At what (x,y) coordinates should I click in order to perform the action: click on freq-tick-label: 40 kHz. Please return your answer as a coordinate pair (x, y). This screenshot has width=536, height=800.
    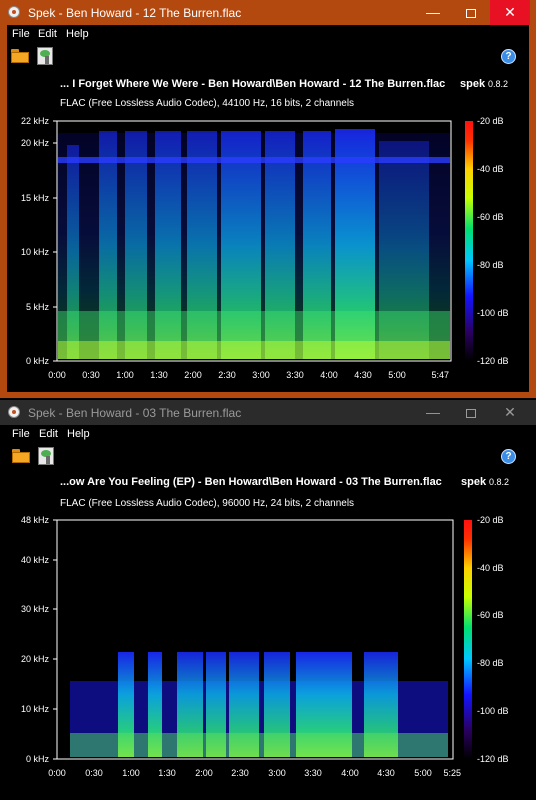
    Looking at the image, I should click on (35, 560).